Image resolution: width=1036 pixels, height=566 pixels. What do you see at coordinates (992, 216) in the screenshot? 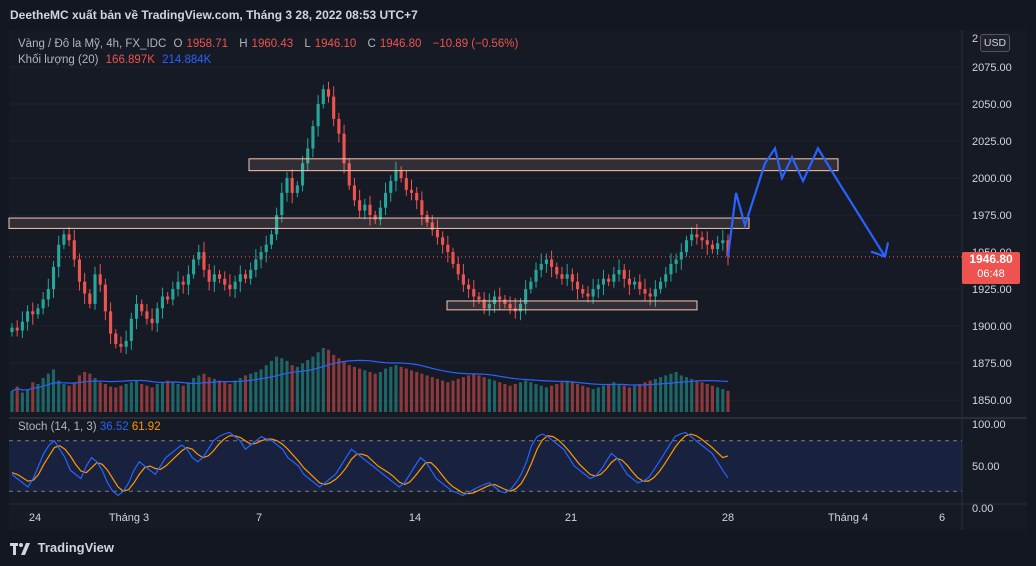
I see `price-tick-label: 1975.00` at bounding box center [992, 216].